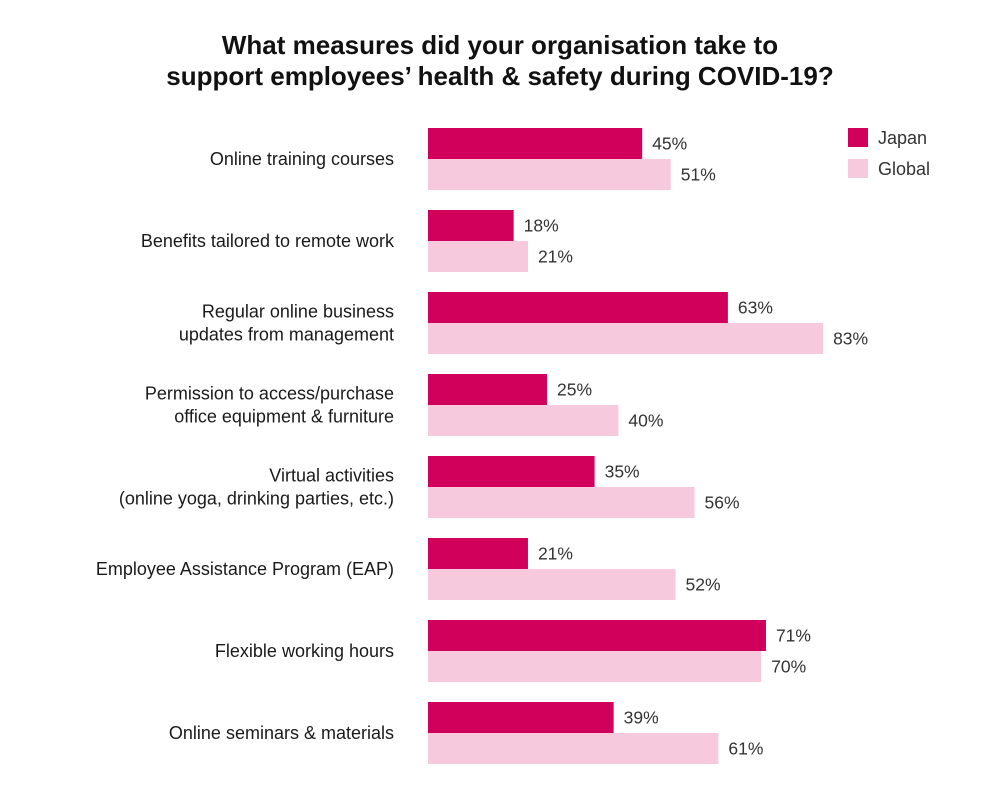 This screenshot has height=792, width=1000. What do you see at coordinates (555, 554) in the screenshot?
I see `value-label-japan: 21%` at bounding box center [555, 554].